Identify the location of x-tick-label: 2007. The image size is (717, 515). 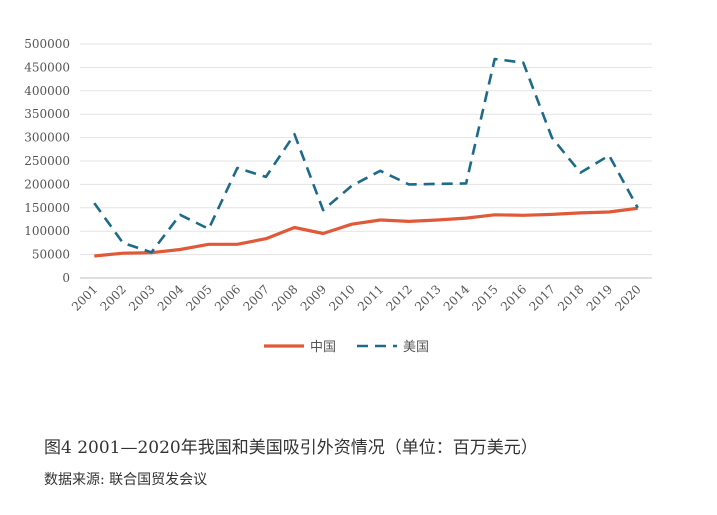
(256, 297).